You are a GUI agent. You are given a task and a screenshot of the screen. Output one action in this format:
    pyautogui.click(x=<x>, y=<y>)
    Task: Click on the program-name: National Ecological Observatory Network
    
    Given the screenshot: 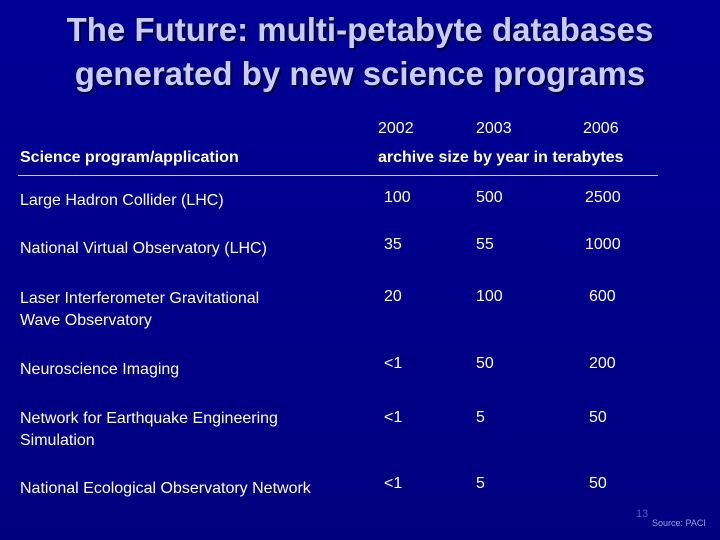 What is the action you would take?
    pyautogui.click(x=165, y=489)
    